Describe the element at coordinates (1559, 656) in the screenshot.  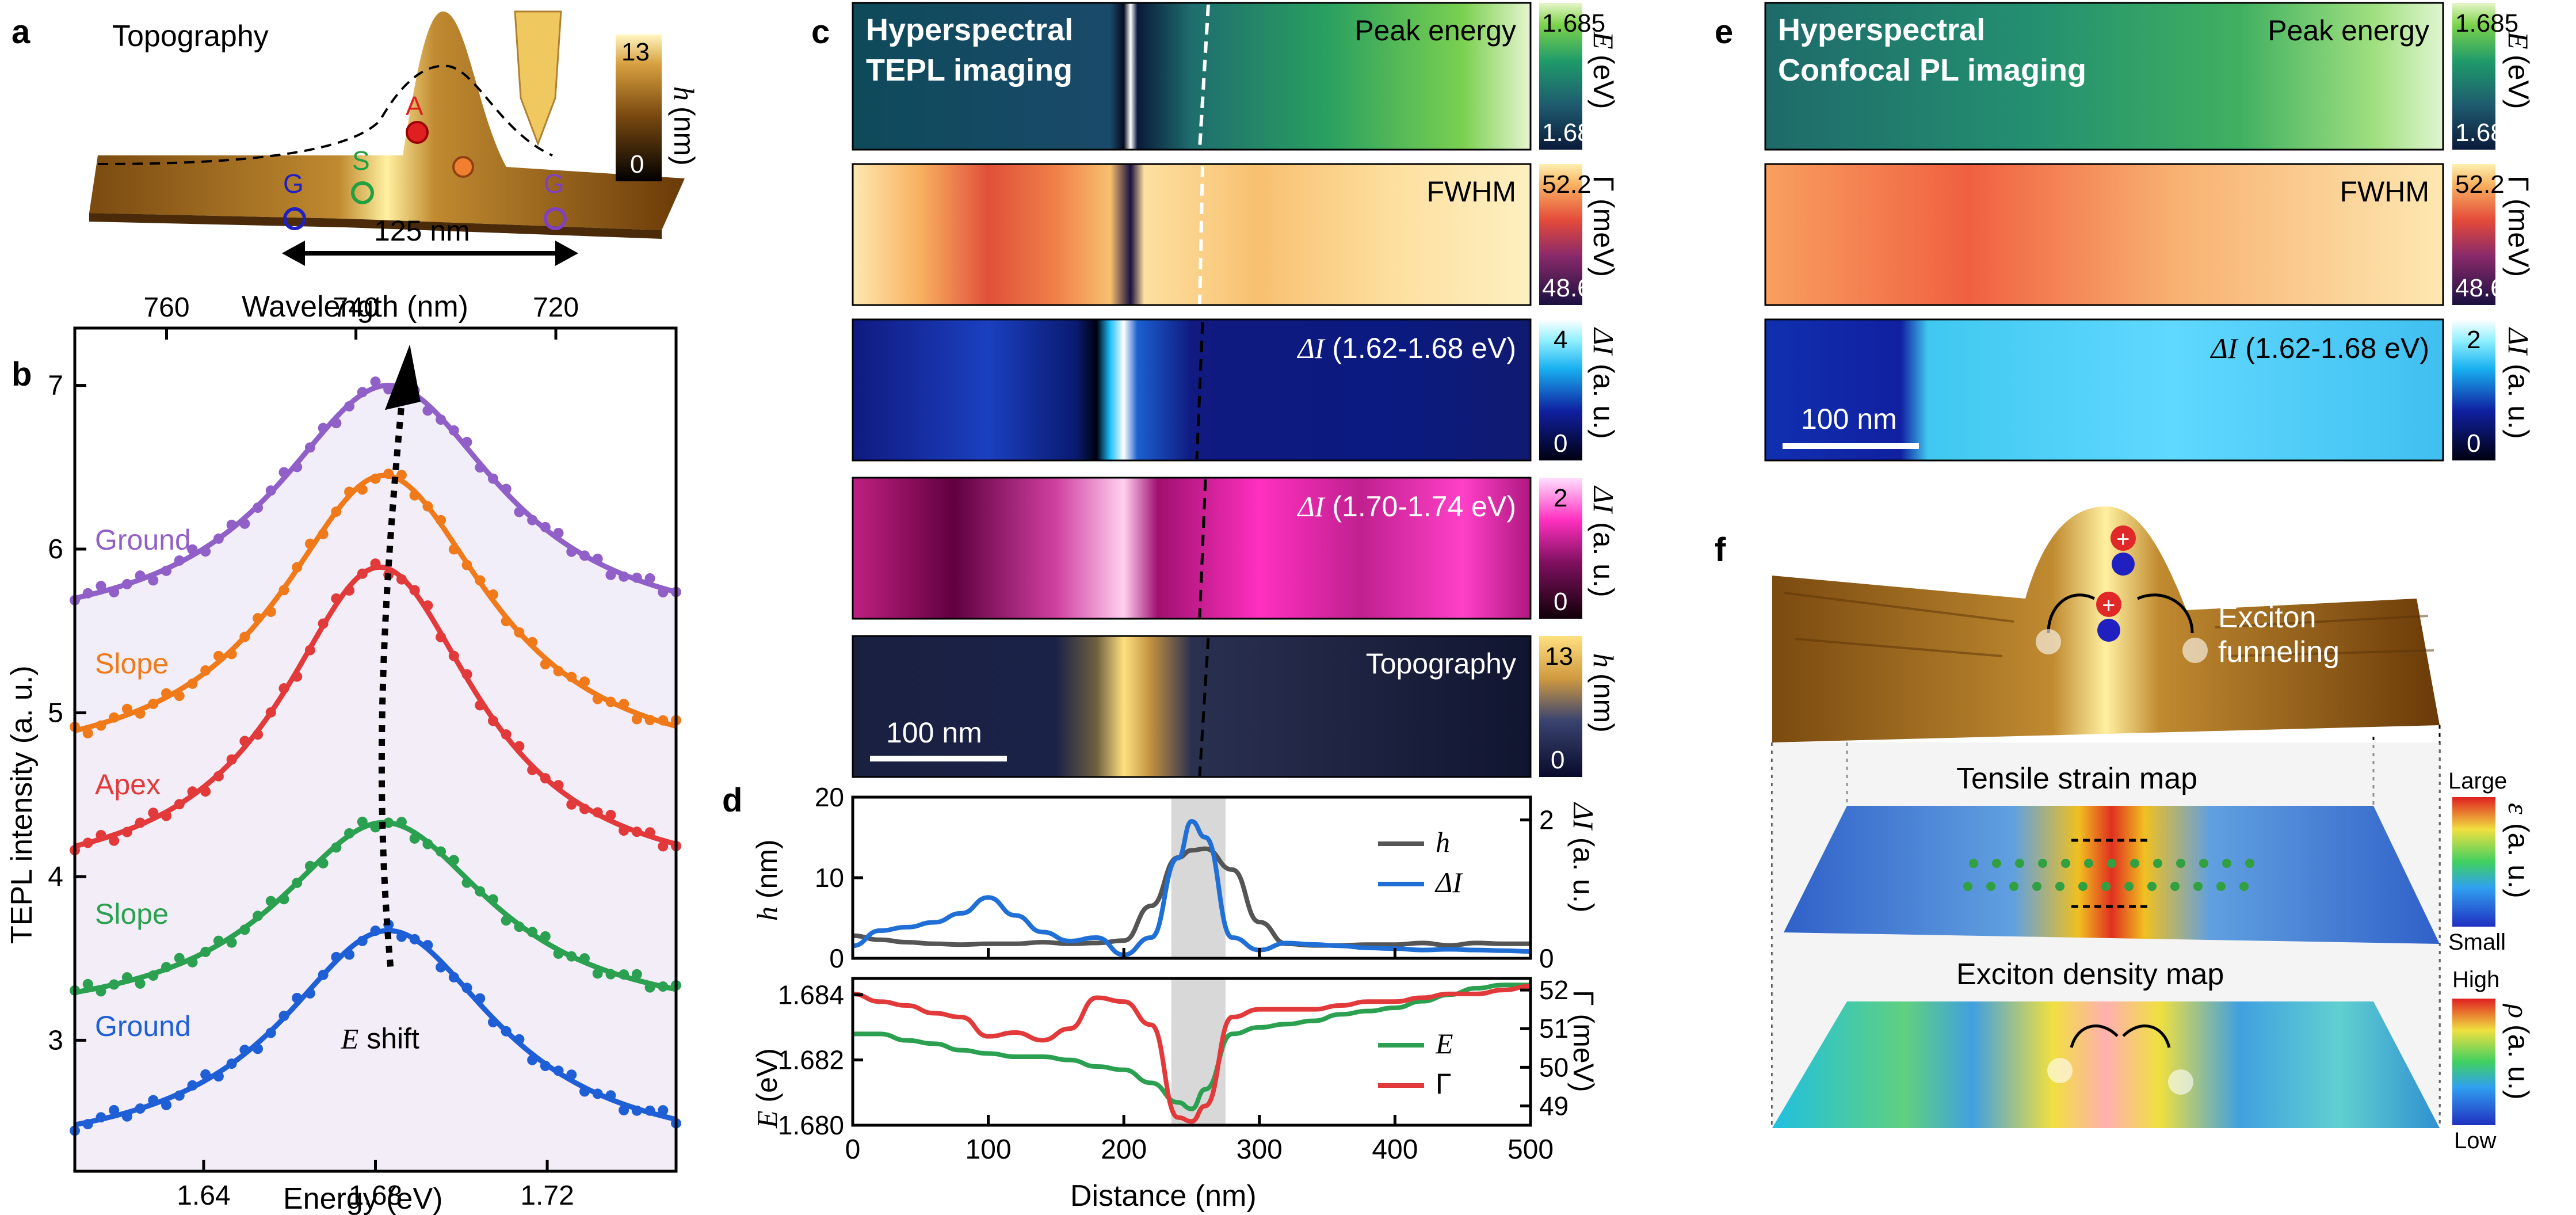
I see `cb-c5-max: 13` at that location.